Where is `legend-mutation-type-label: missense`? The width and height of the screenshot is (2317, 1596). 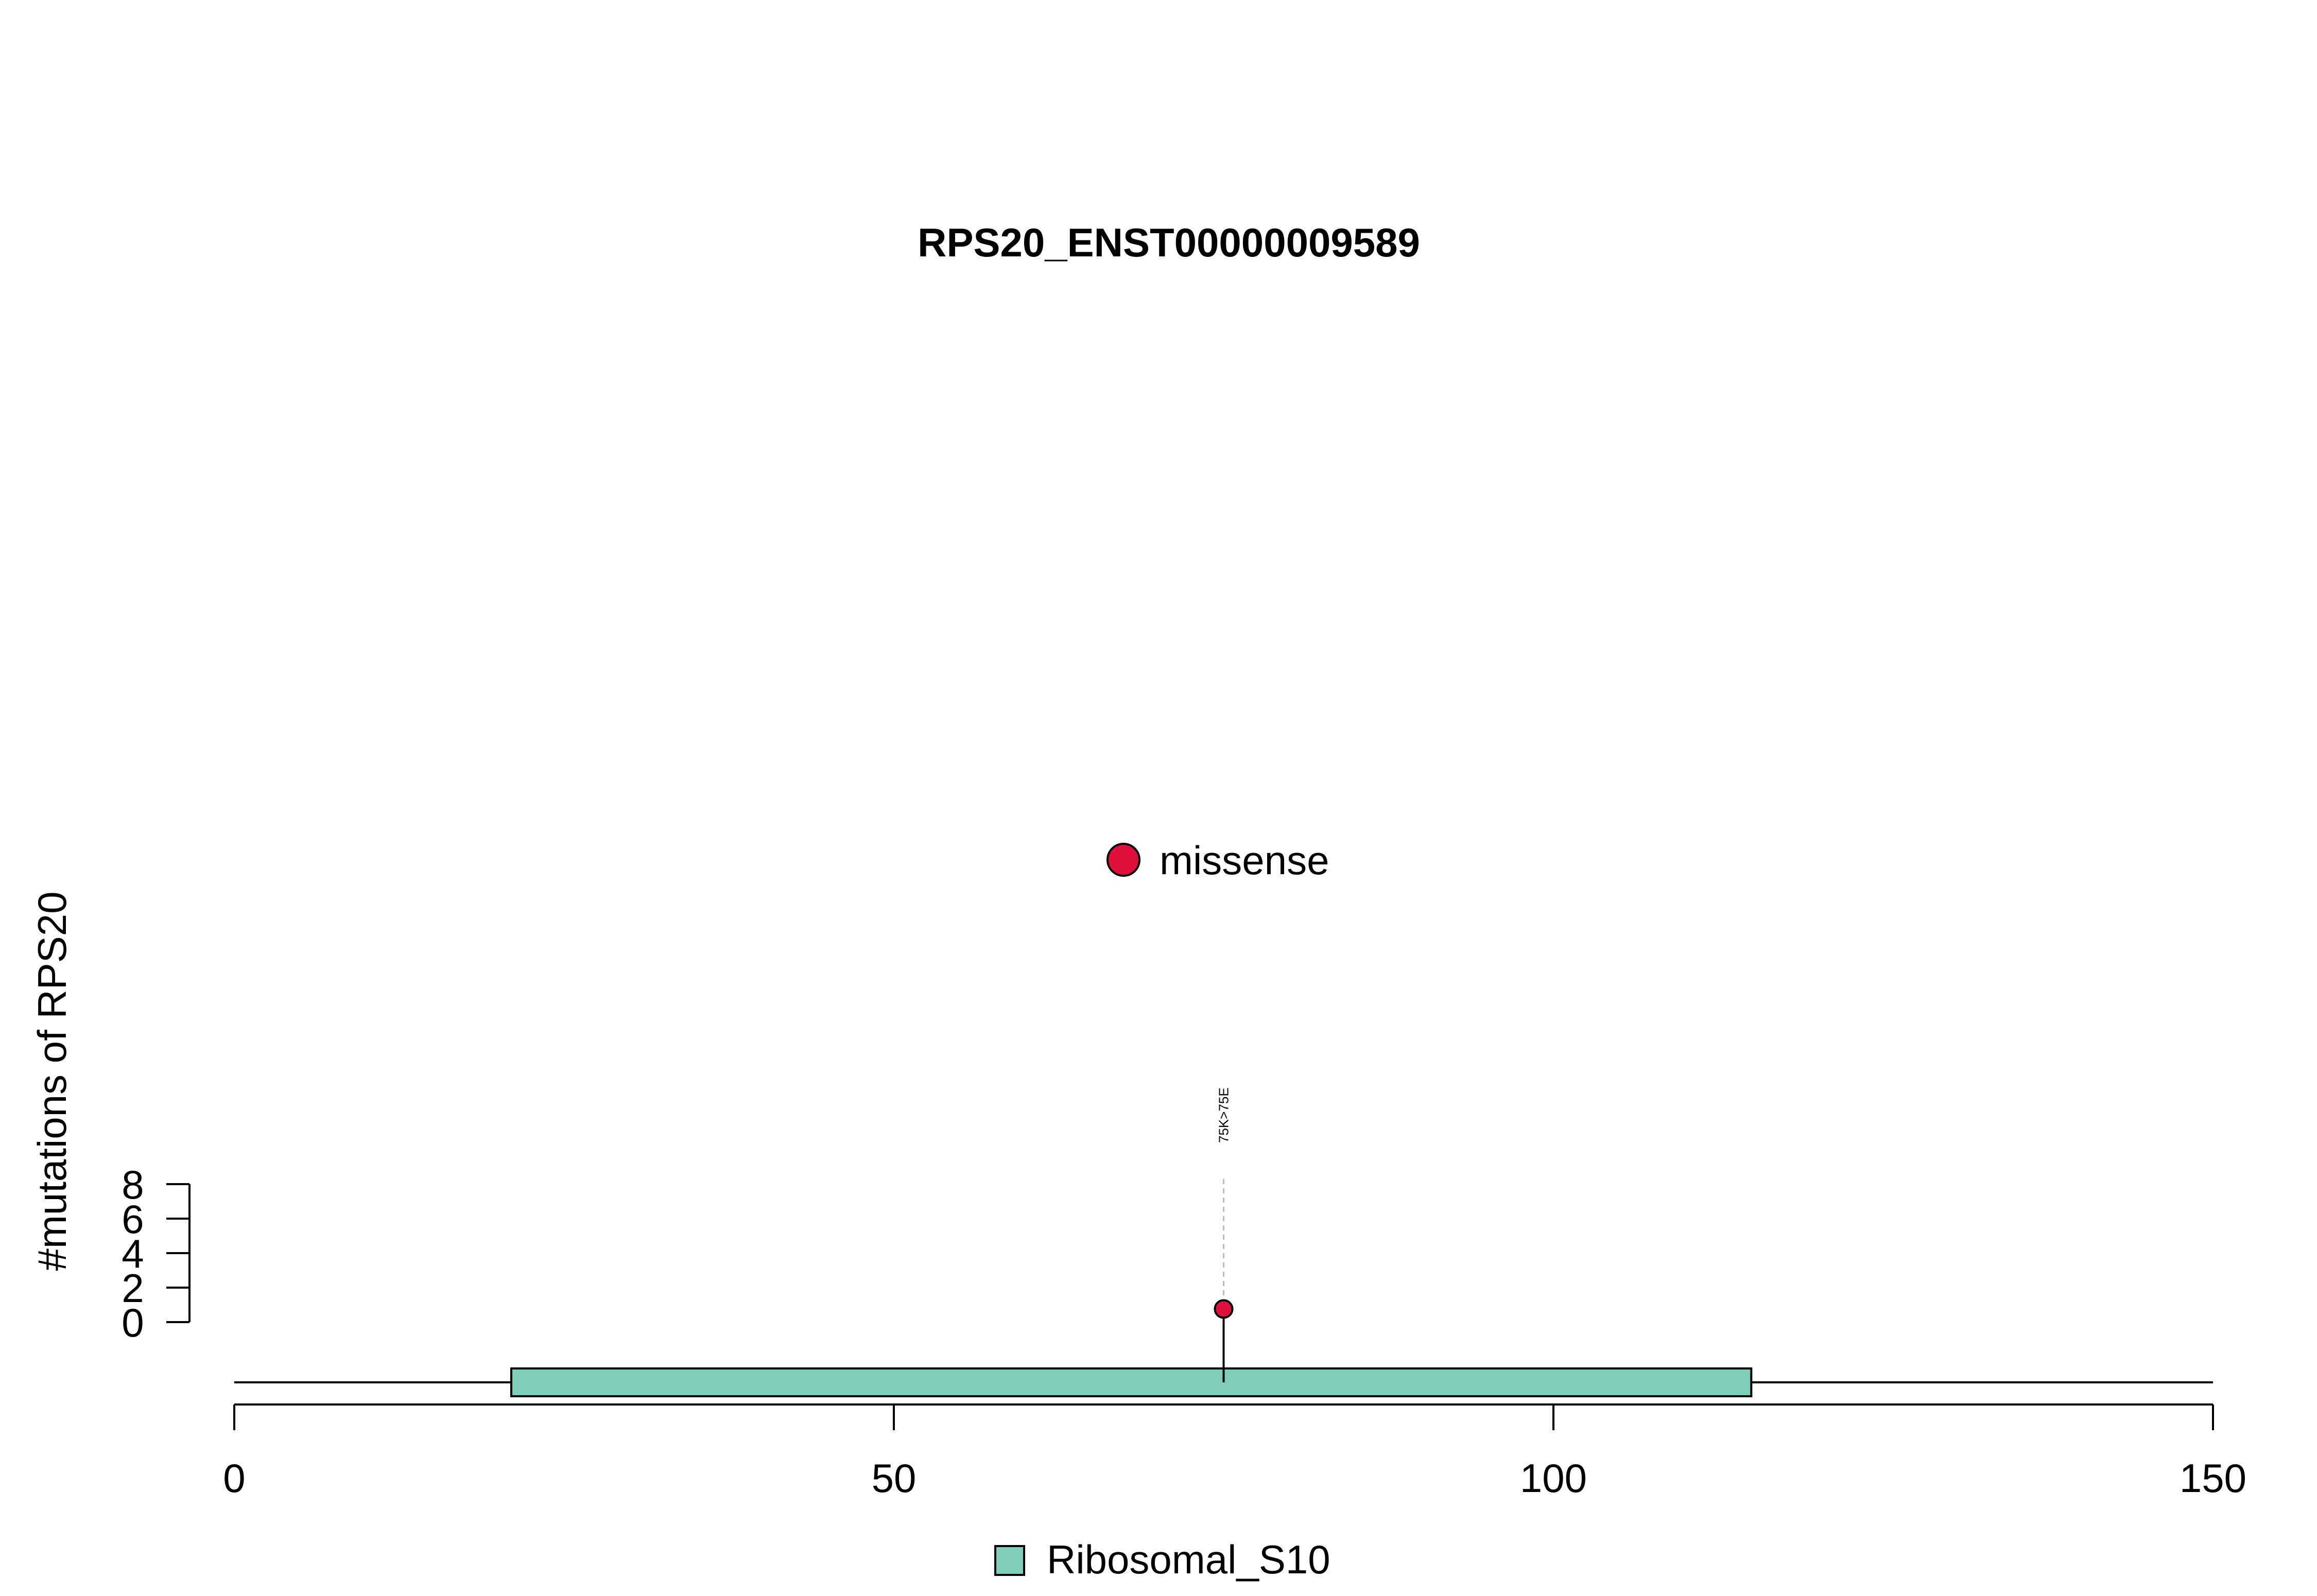 legend-mutation-type-label: missense is located at coordinates (1244, 860).